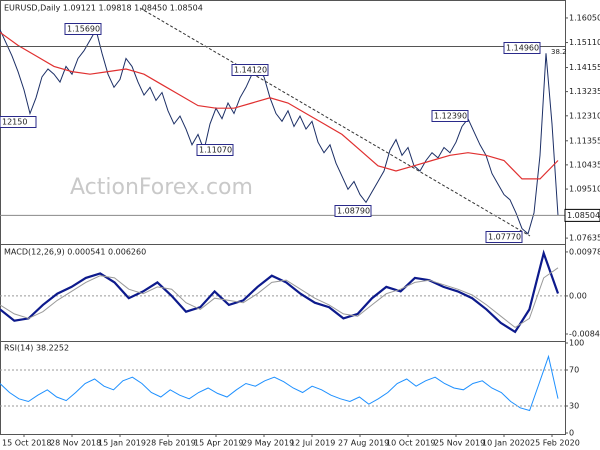 This screenshot has height=450, width=600. What do you see at coordinates (459, 443) in the screenshot?
I see `x-tick-label: 25 Nov 2019` at bounding box center [459, 443].